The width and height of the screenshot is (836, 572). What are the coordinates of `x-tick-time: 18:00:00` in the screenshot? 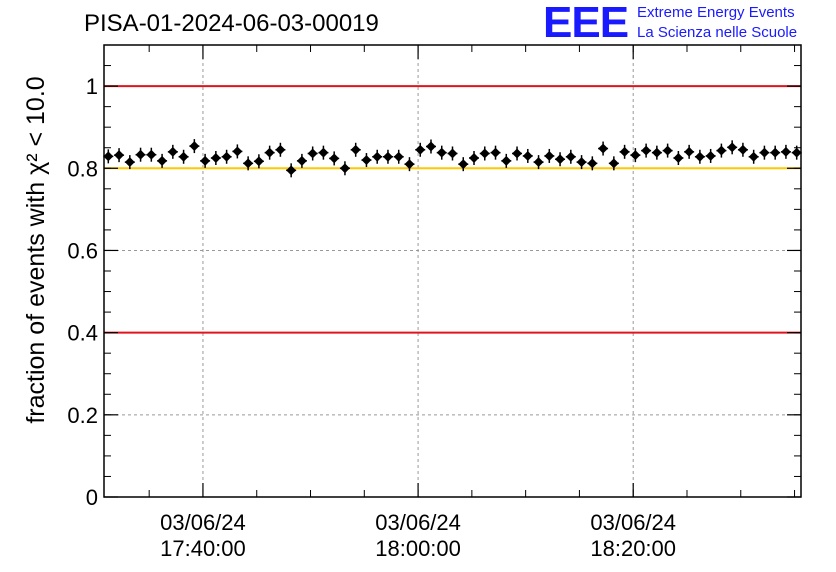 It's located at (418, 548).